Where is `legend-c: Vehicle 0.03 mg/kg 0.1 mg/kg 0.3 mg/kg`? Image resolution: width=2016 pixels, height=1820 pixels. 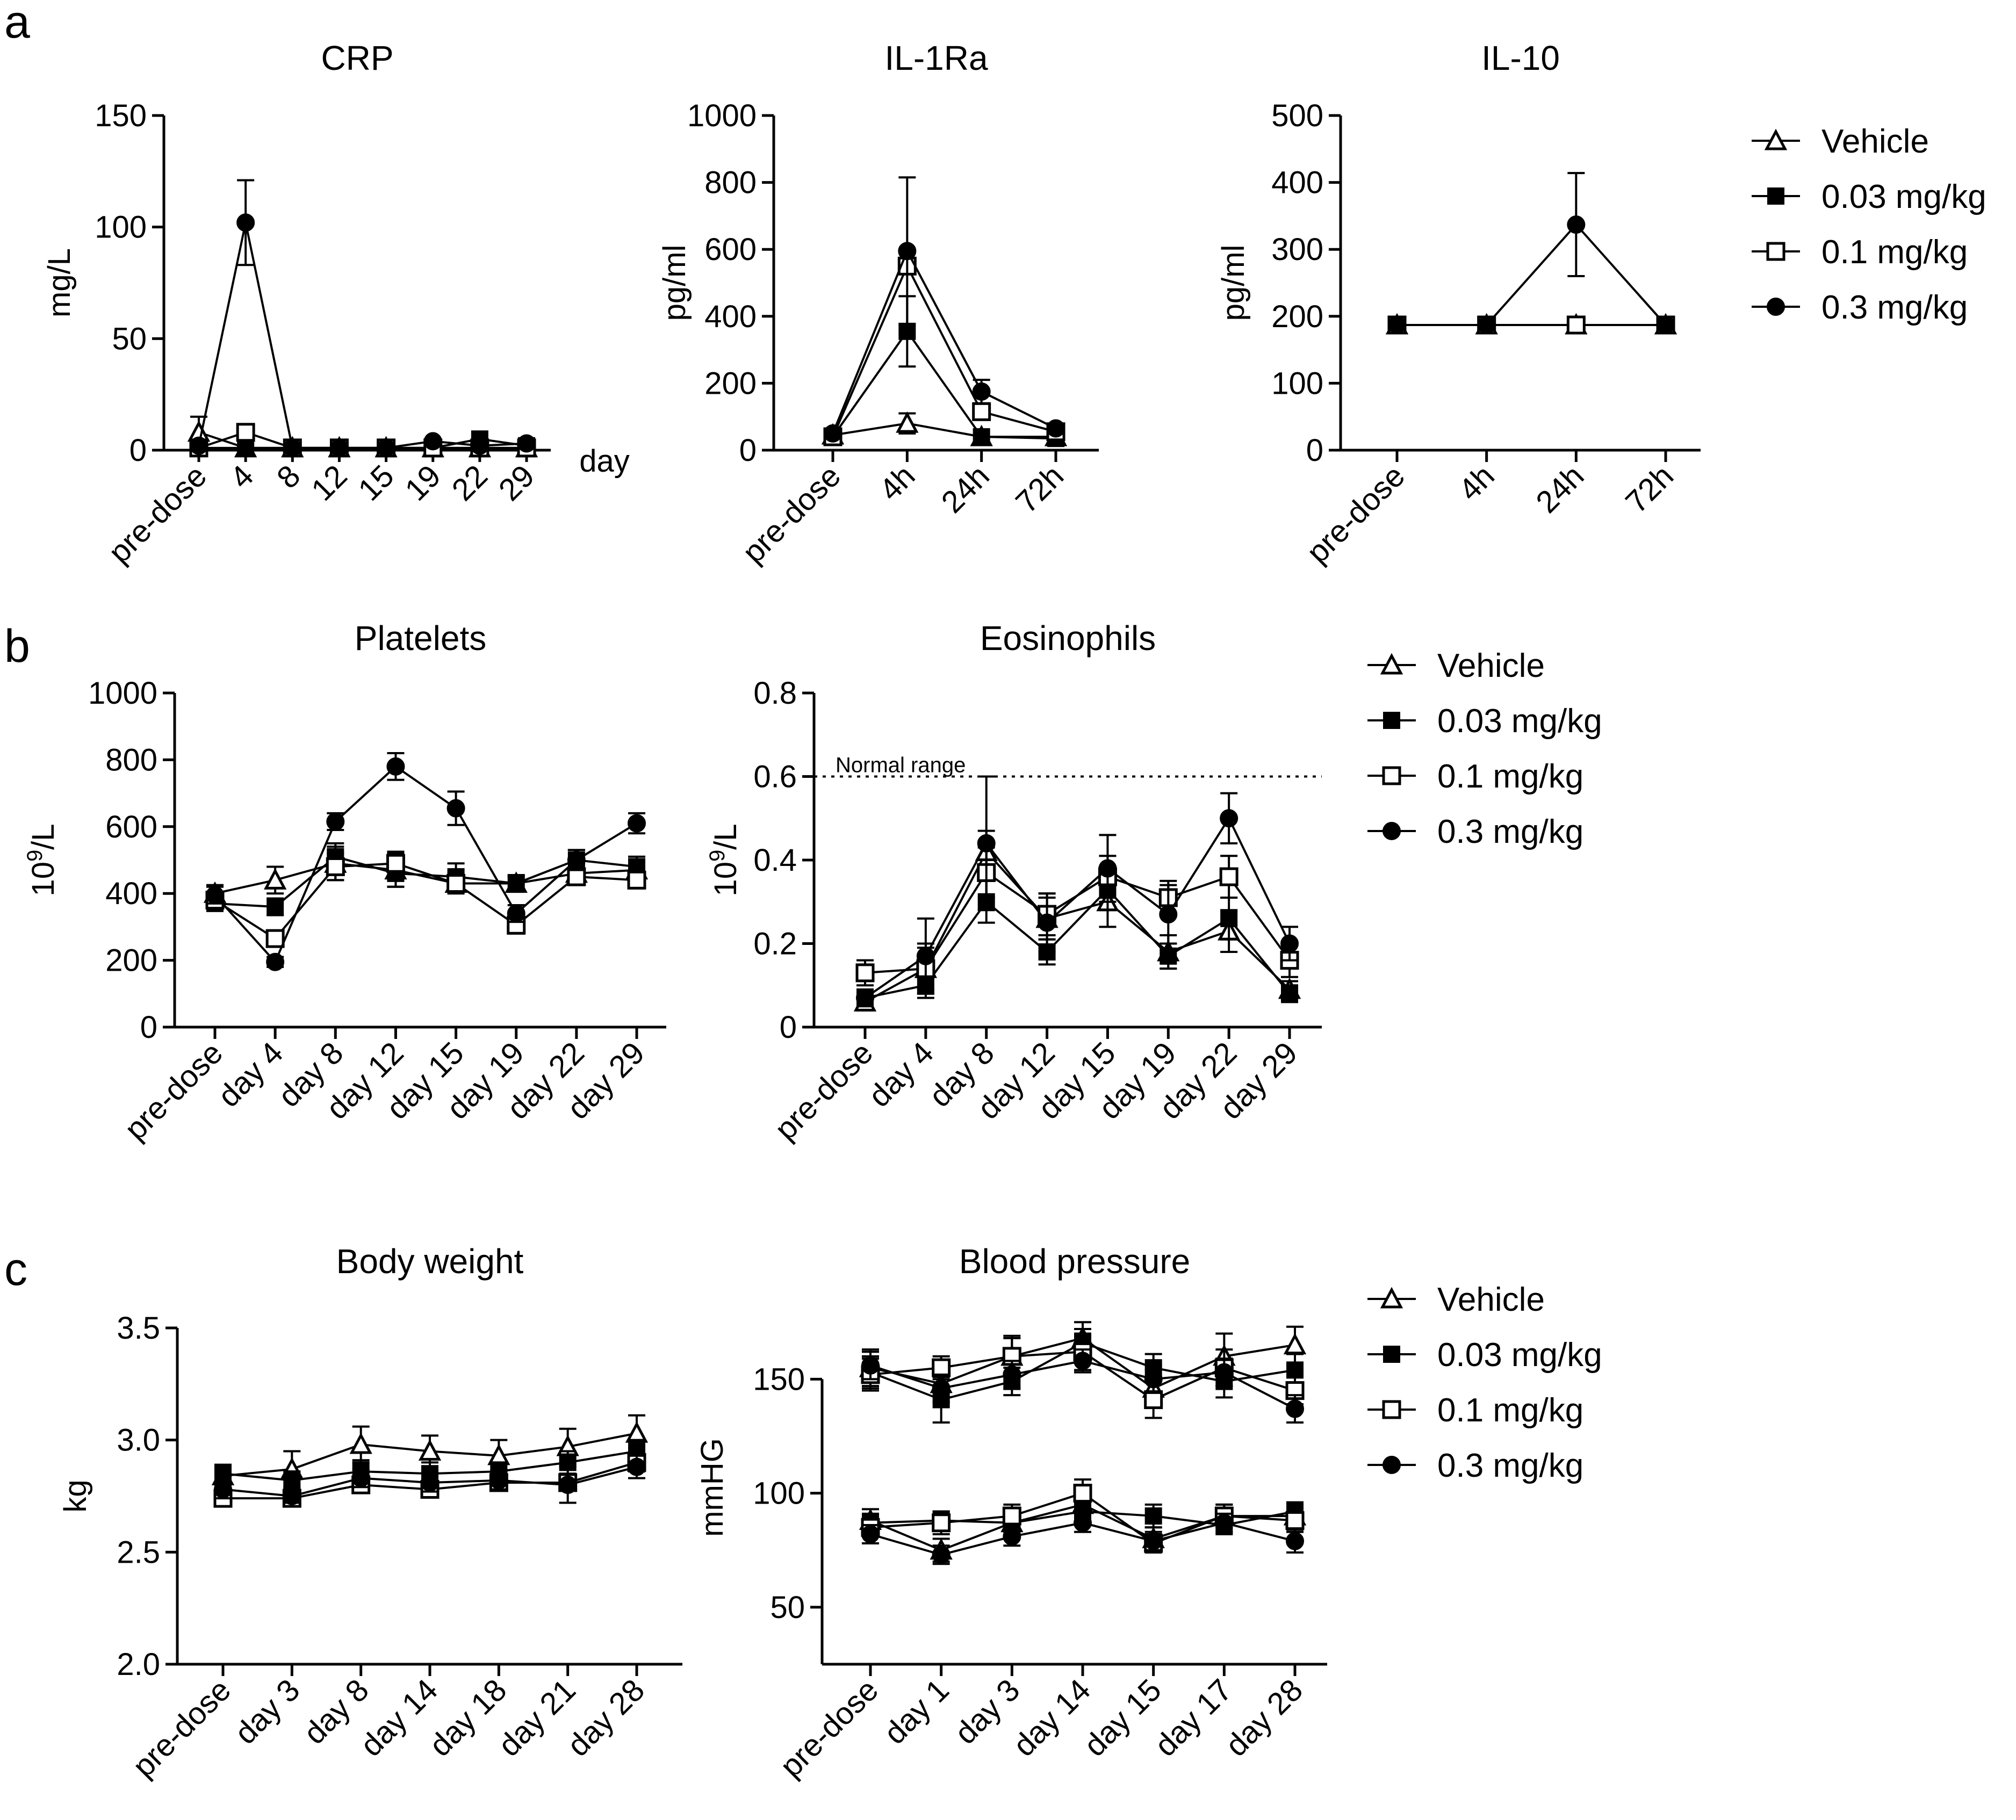
legend-c: Vehicle 0.03 mg/kg 0.1 mg/kg 0.3 mg/kg is located at coordinates (1484, 1382).